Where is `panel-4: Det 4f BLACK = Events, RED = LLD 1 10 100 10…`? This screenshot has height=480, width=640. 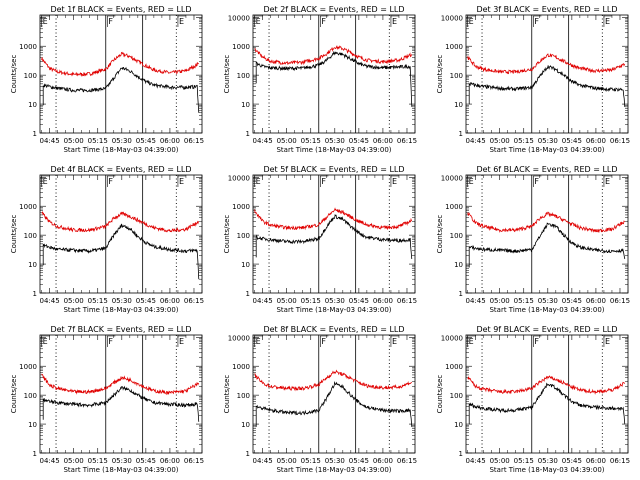
panel-4: Det 4f BLACK = Events, RED = LLD 1 10 100 10… is located at coordinates (107, 239).